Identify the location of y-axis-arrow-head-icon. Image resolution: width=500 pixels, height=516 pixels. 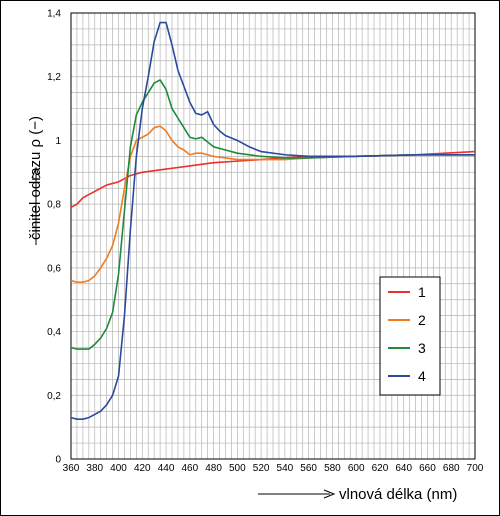
(36, 172).